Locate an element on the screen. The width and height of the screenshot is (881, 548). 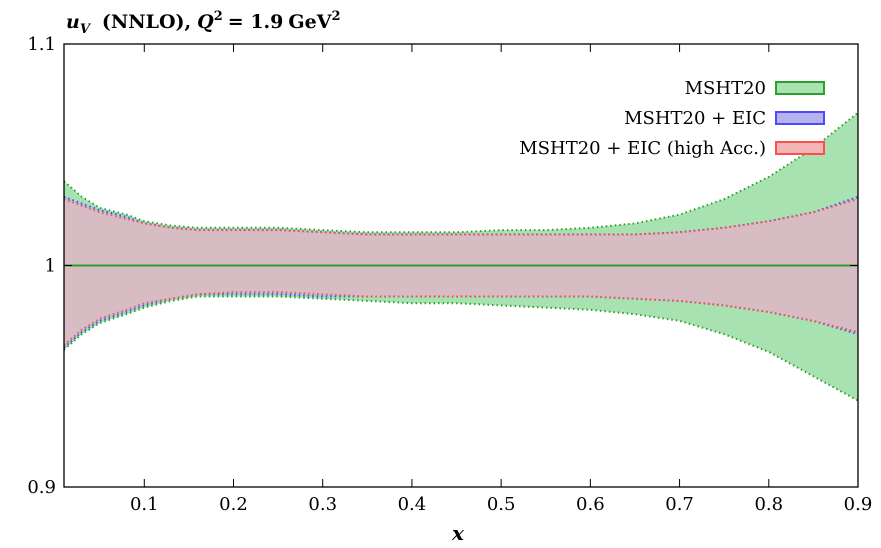
legend-label: MSHT20 + EIC (high Acc.) is located at coordinates (642, 148).